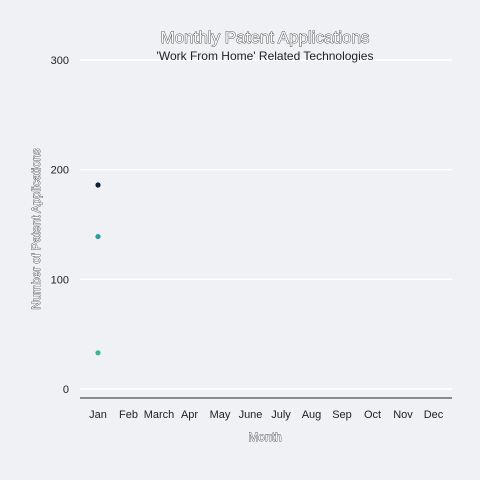 The image size is (480, 480). I want to click on x-tick-label: Oct, so click(372, 415).